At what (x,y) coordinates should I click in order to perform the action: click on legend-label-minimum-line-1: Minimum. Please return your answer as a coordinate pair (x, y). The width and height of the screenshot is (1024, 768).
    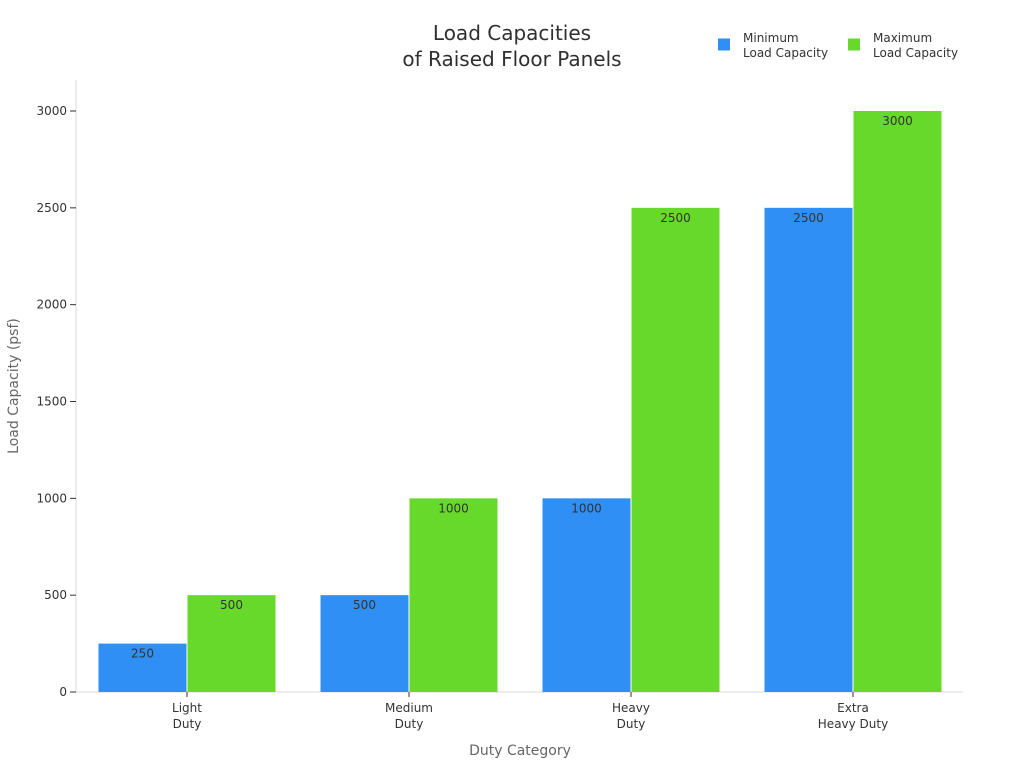
    Looking at the image, I should click on (771, 38).